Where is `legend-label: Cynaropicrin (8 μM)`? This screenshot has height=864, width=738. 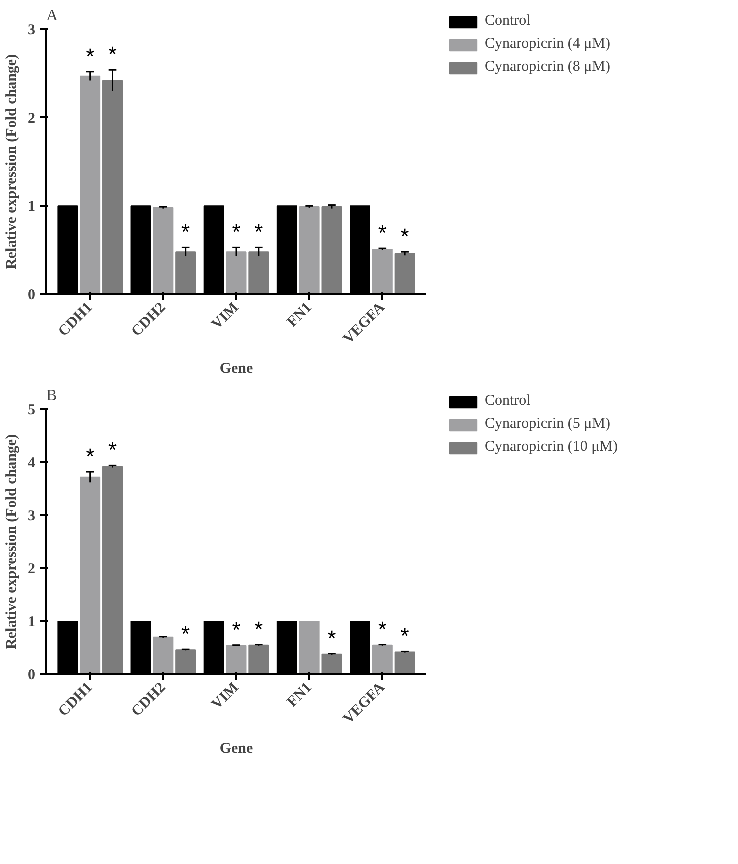
legend-label: Cynaropicrin (8 μM) is located at coordinates (548, 67).